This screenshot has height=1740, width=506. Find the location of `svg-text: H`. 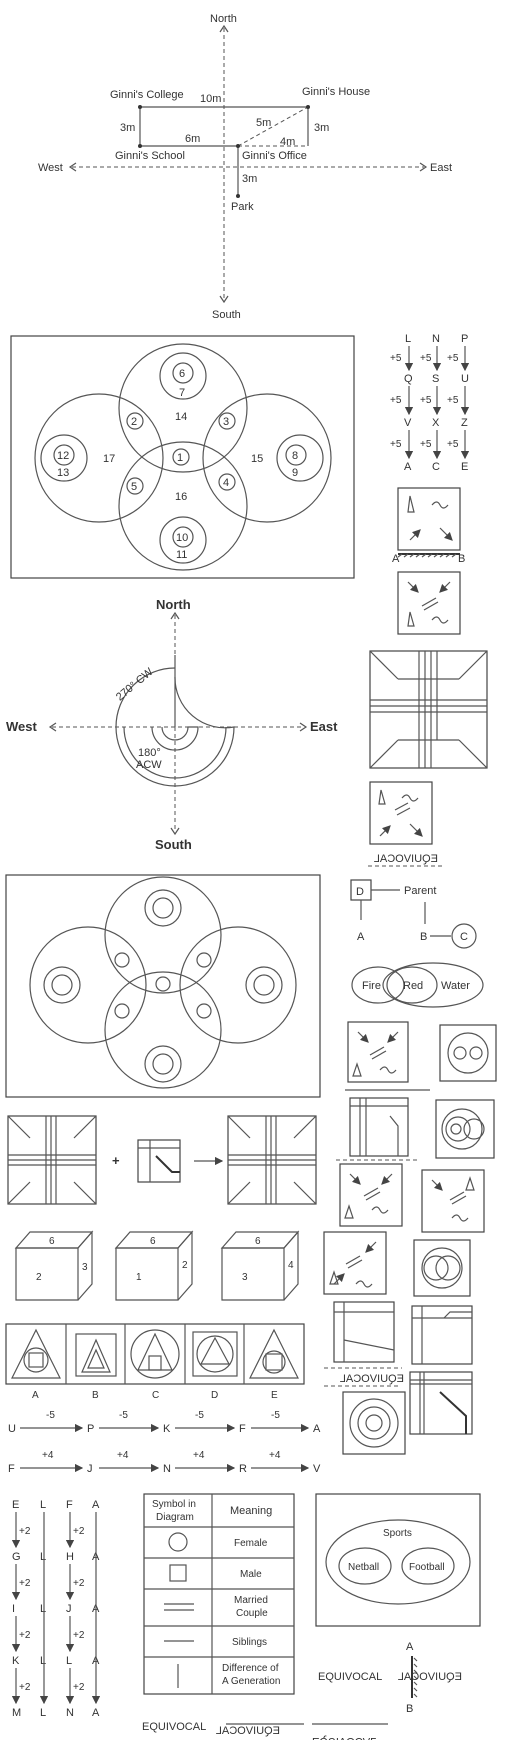

svg-text: H is located at coordinates (70, 1557).